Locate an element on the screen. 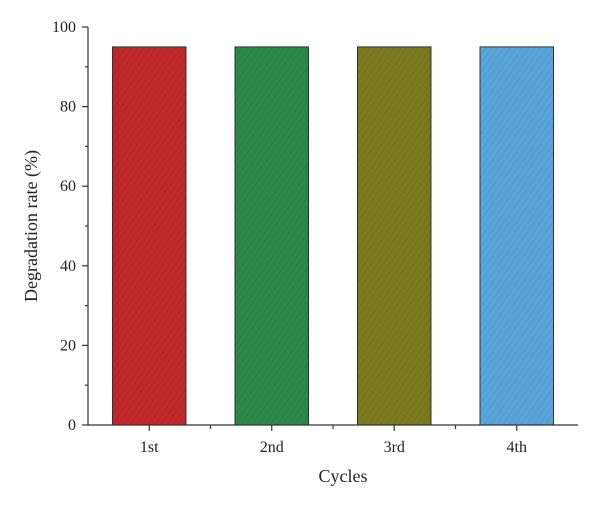  y-tick-label-100: 100 is located at coordinates (64, 27).